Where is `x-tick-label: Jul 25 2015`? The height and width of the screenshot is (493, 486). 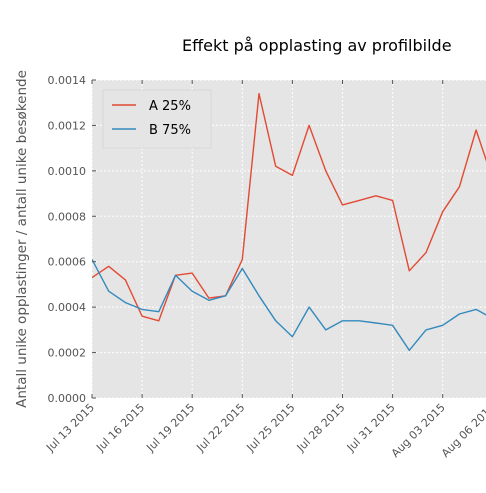
x-tick-label: Jul 25 2015 is located at coordinates (271, 428).